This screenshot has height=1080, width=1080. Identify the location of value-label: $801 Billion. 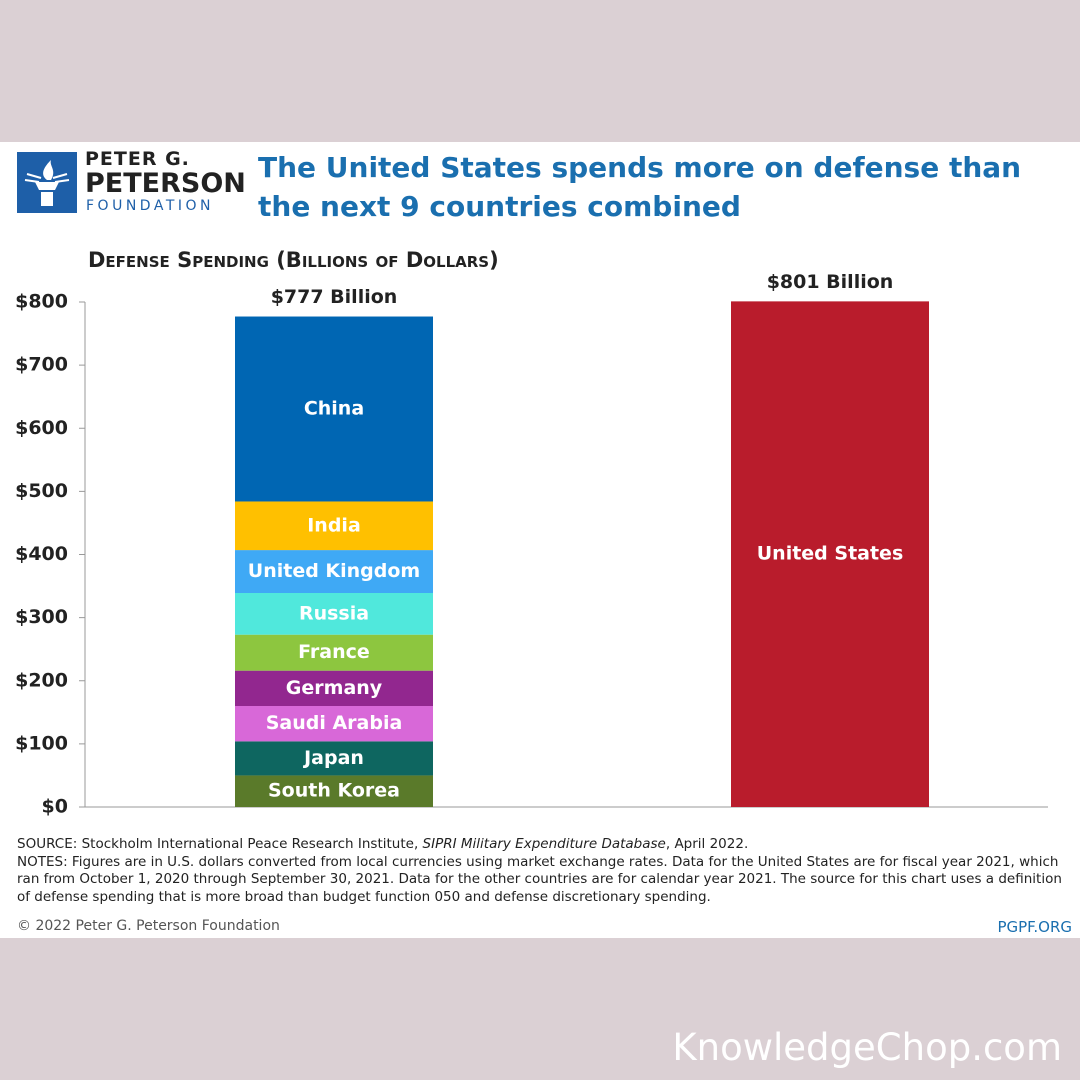
(830, 282).